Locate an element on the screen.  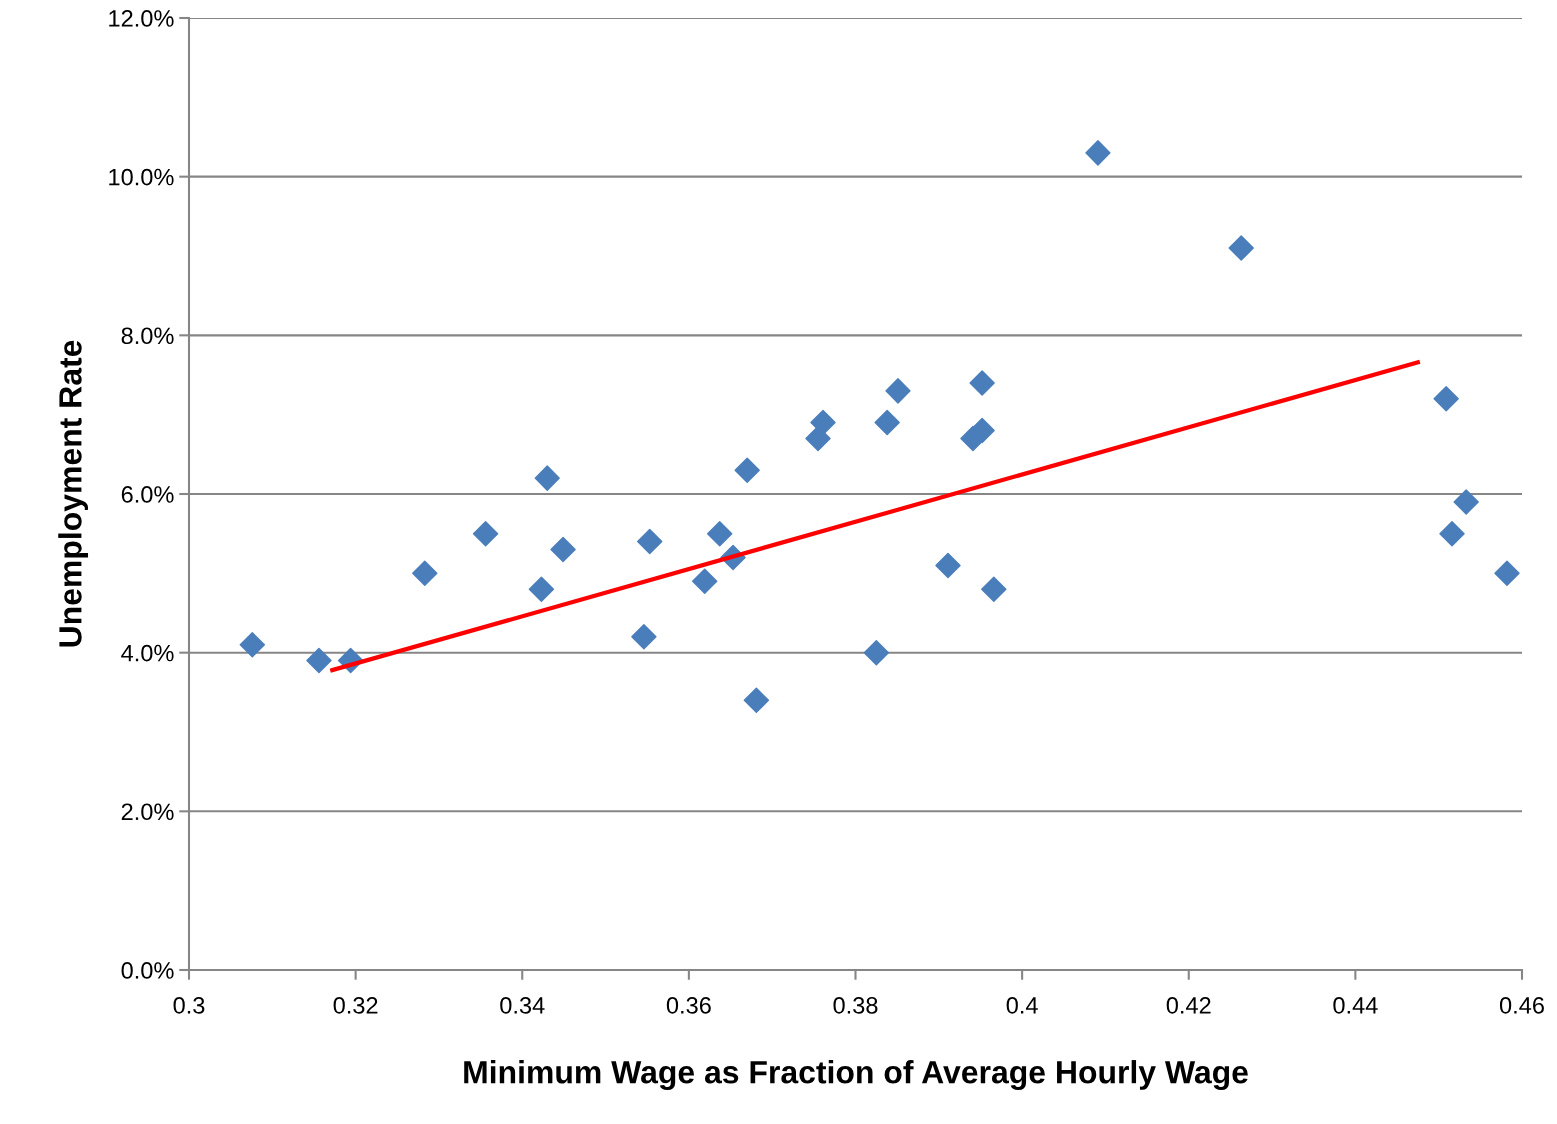
y-tick-label: 12.0% is located at coordinates (141, 18).